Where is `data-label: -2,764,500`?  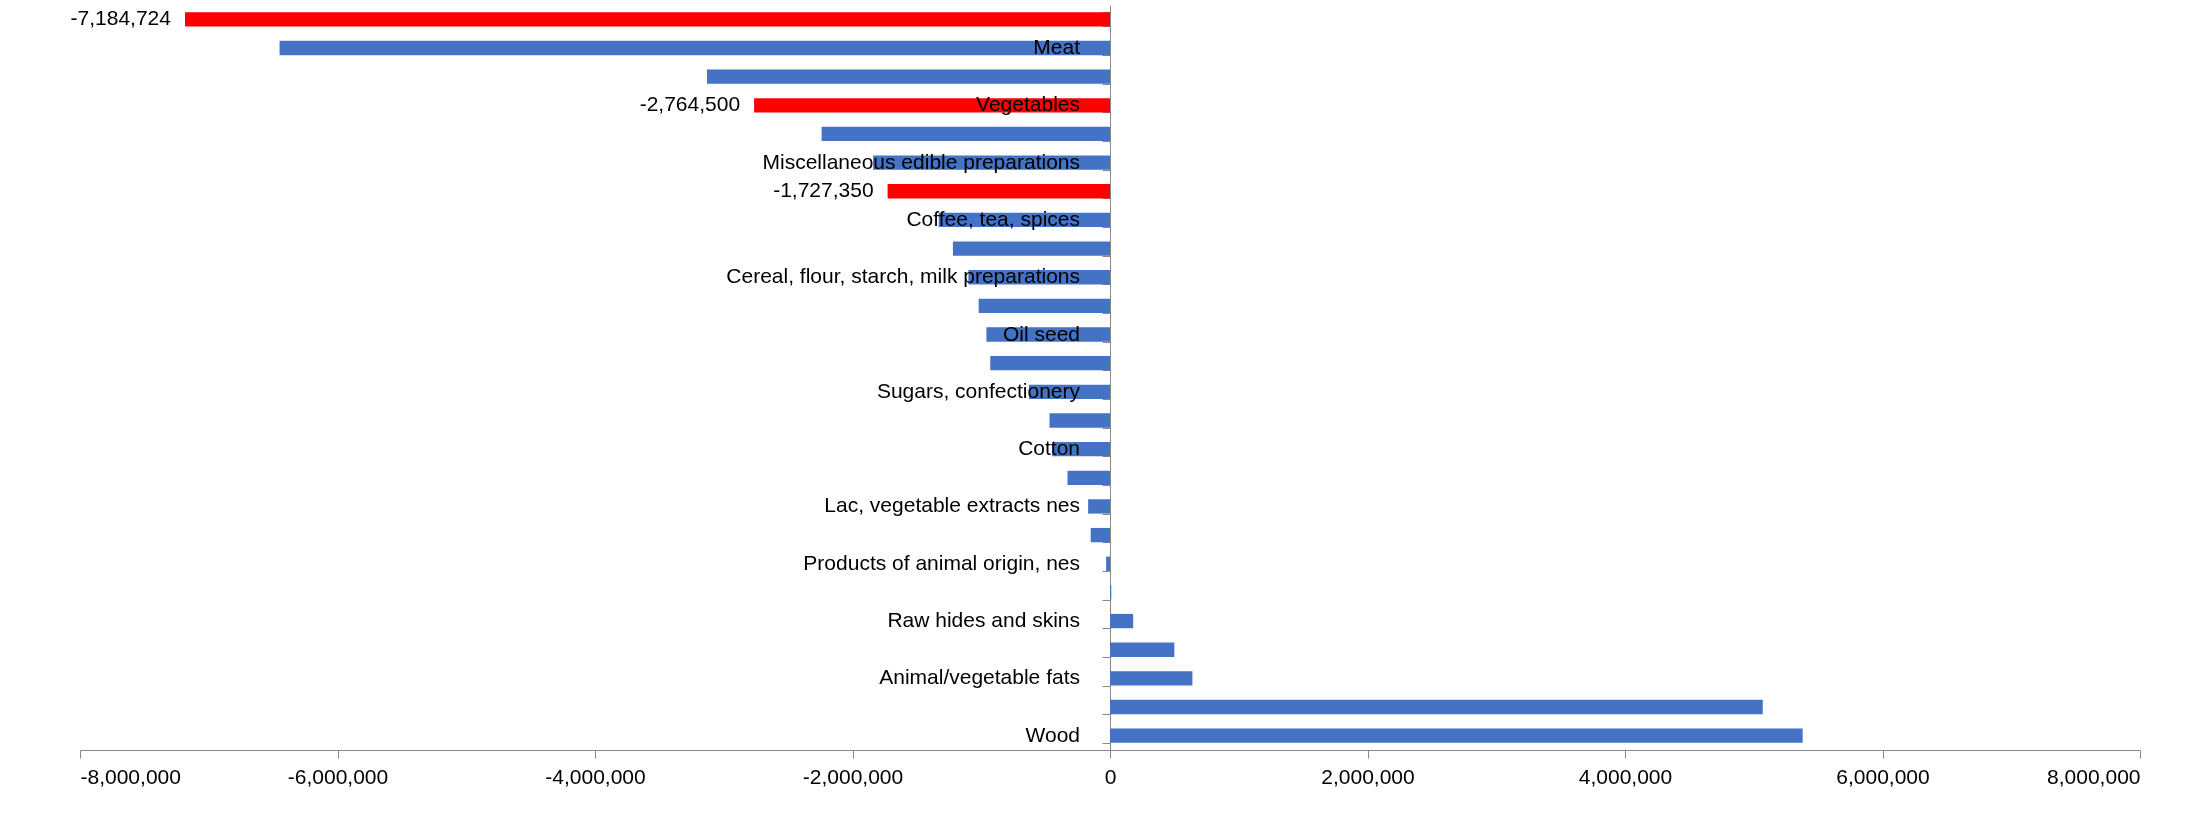 data-label: -2,764,500 is located at coordinates (690, 104).